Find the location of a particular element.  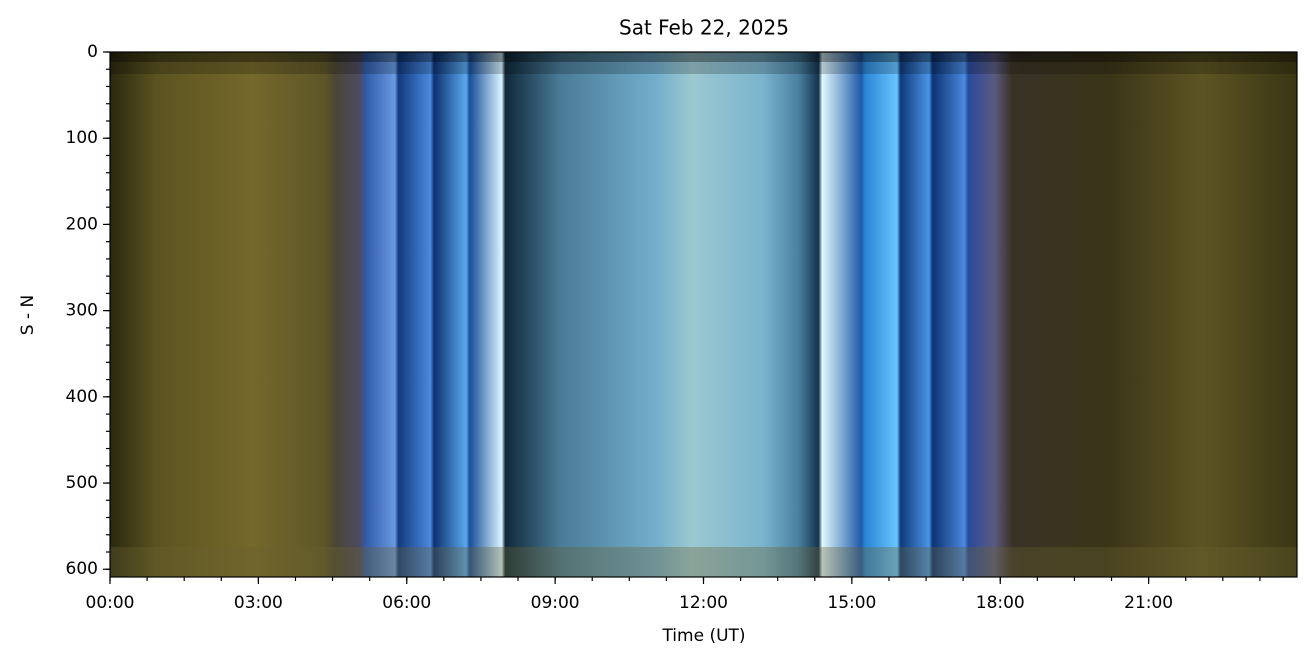

y-tick-label: 300 is located at coordinates (82, 311).